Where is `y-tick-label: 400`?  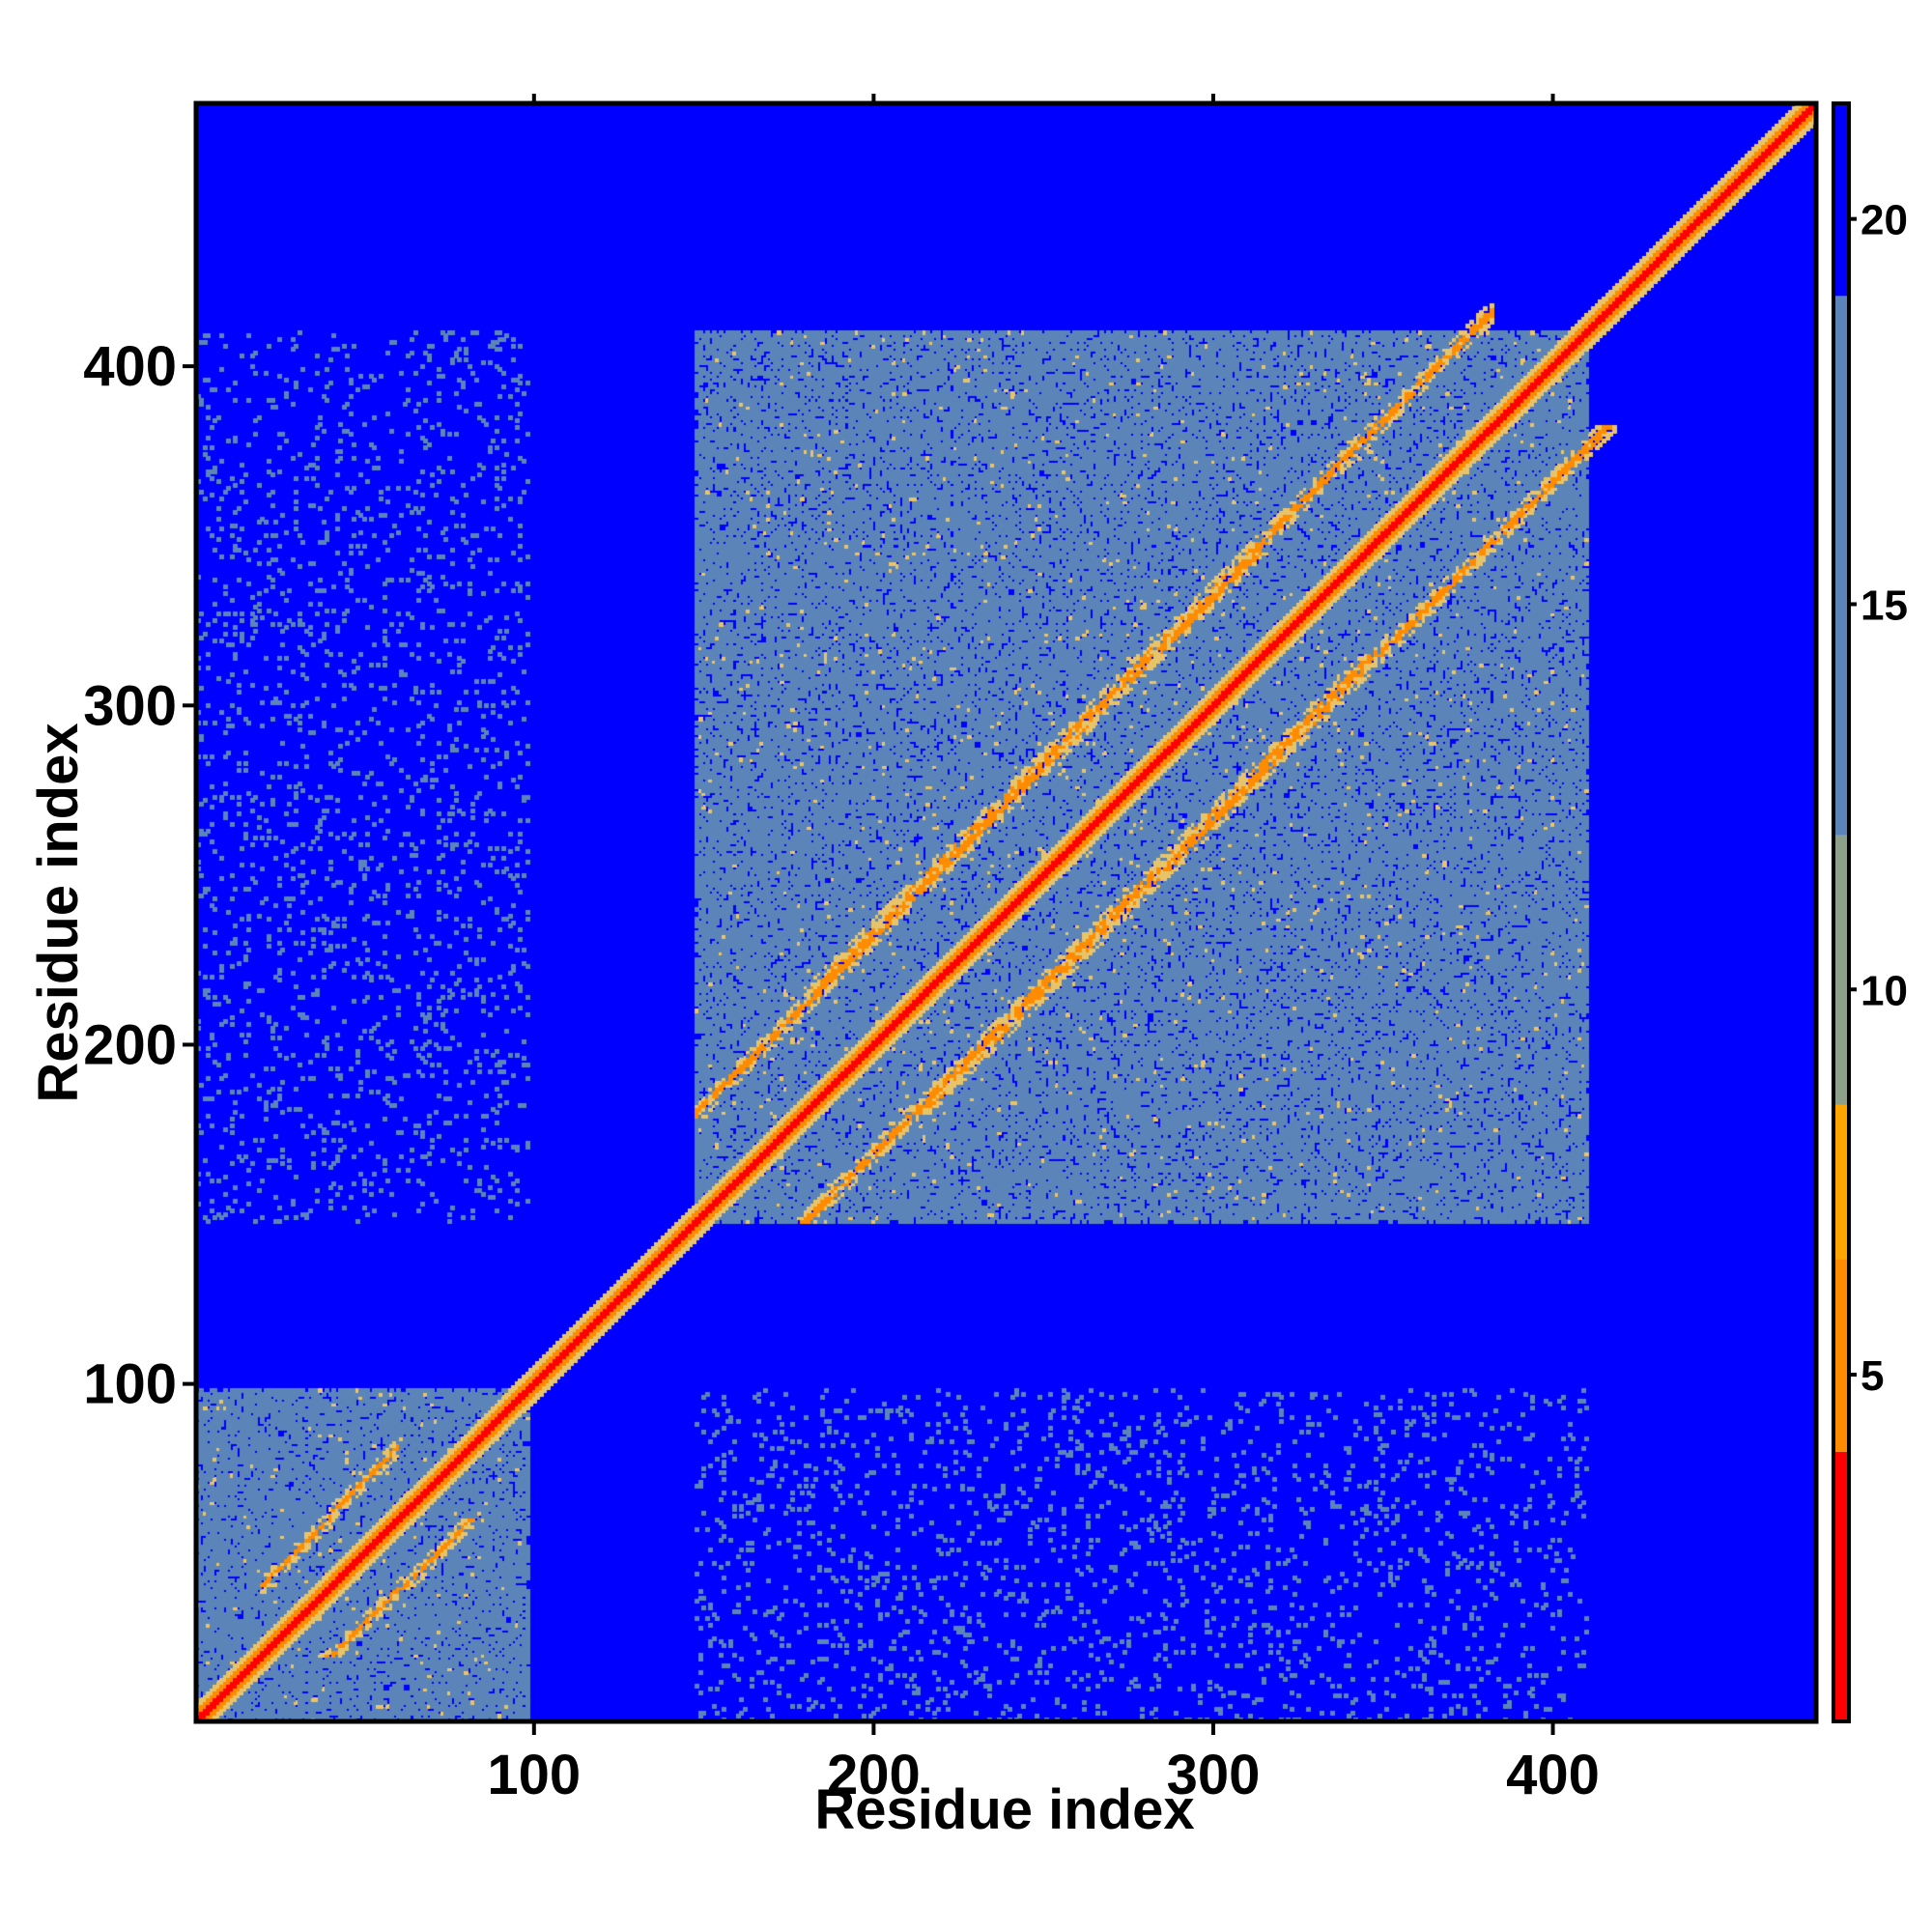 y-tick-label: 400 is located at coordinates (130, 366).